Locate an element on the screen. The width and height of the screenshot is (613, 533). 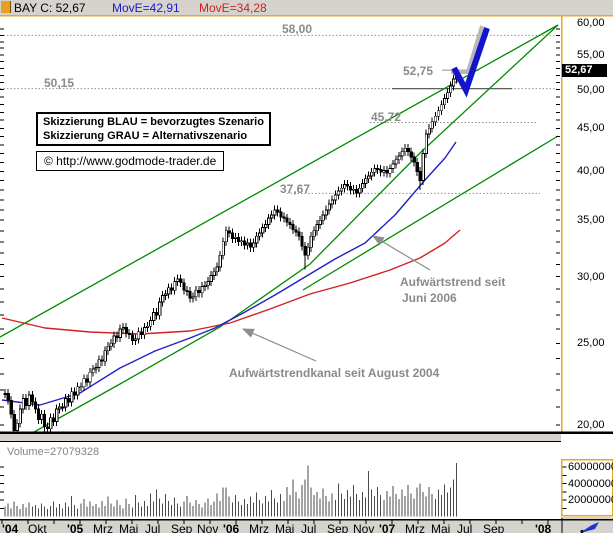
pen-tool-icon is located at coordinates (589, 527).